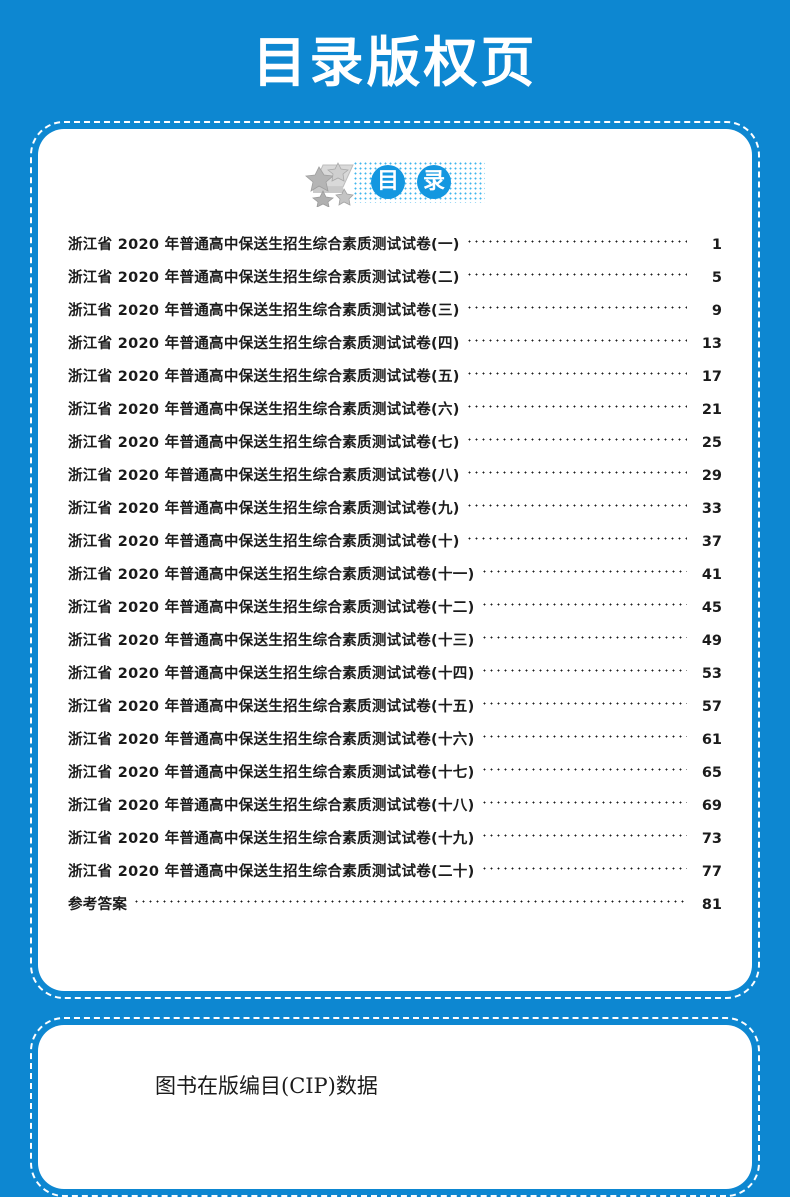  I want to click on toc-entry: 浙江省 2020 年普通高中保送生招生综合素质测试试卷(二十) 77, so click(395, 876).